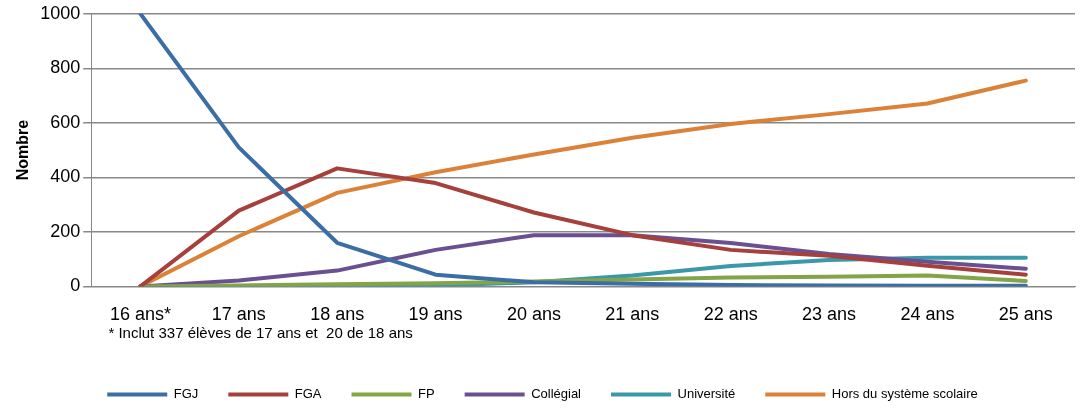 This screenshot has height=411, width=1085. Describe the element at coordinates (60, 12) in the screenshot. I see `y-tick-label: 1000` at that location.